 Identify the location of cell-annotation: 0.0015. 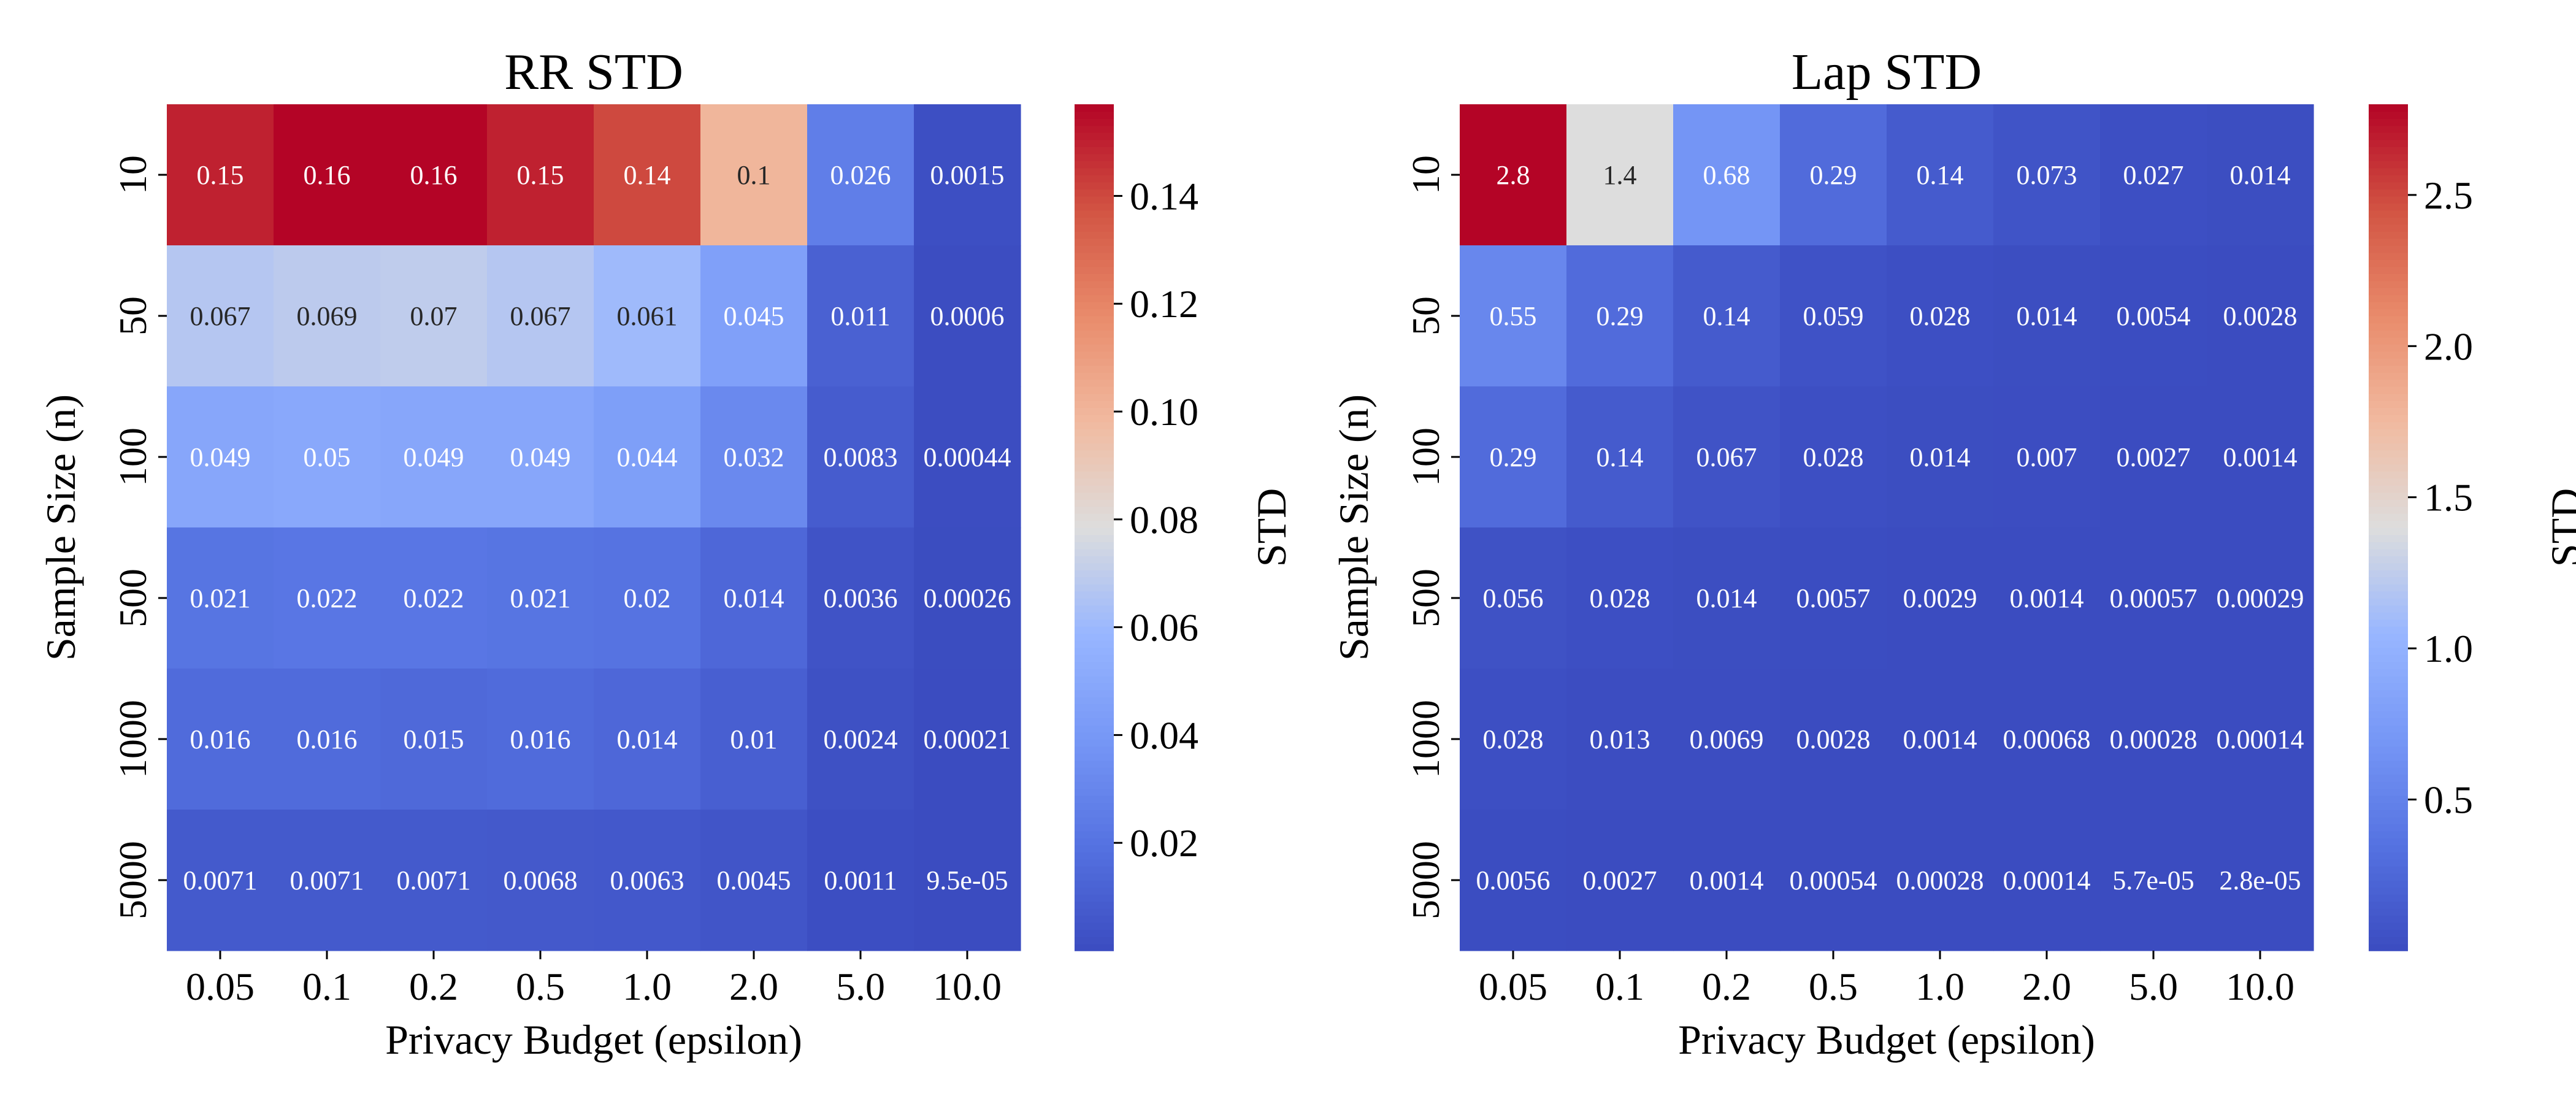
(967, 175).